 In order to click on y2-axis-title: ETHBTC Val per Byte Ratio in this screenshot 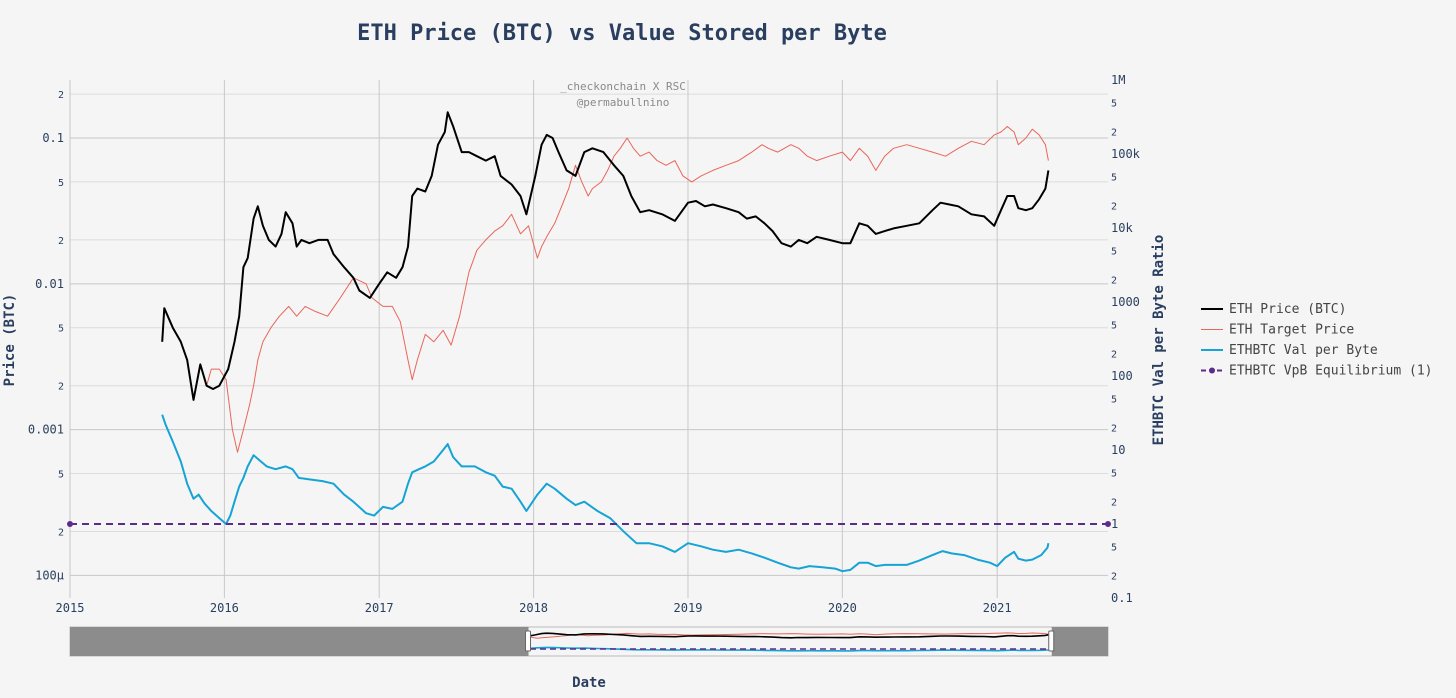, I will do `click(1159, 340)`.